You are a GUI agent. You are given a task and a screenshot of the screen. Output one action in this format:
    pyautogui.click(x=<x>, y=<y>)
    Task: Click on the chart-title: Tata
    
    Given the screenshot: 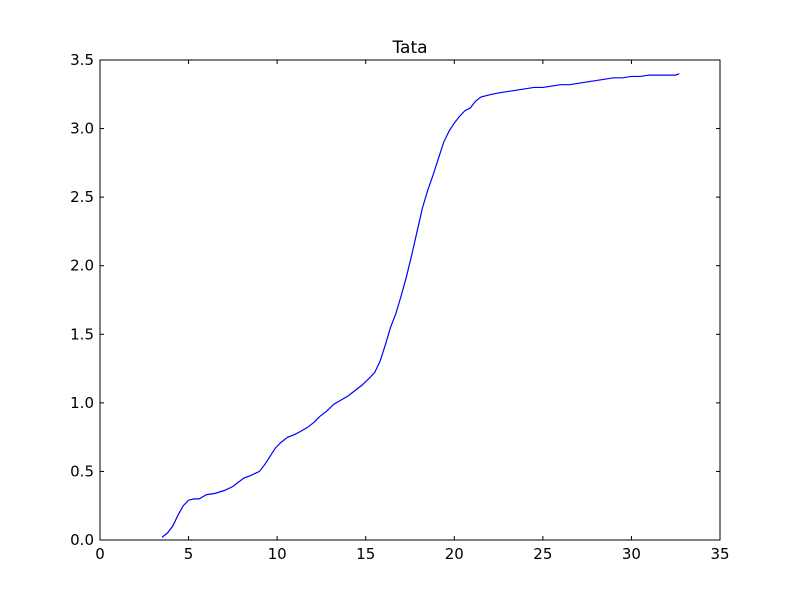 What is the action you would take?
    pyautogui.click(x=409, y=48)
    